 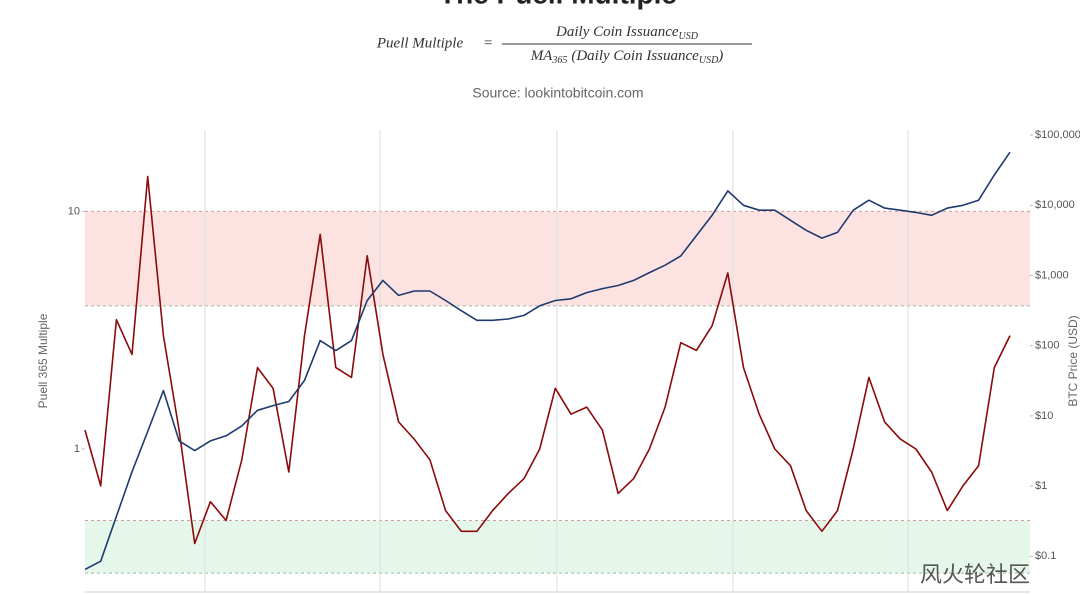 I want to click on y2-tick-label: $1,000, so click(x=1052, y=275).